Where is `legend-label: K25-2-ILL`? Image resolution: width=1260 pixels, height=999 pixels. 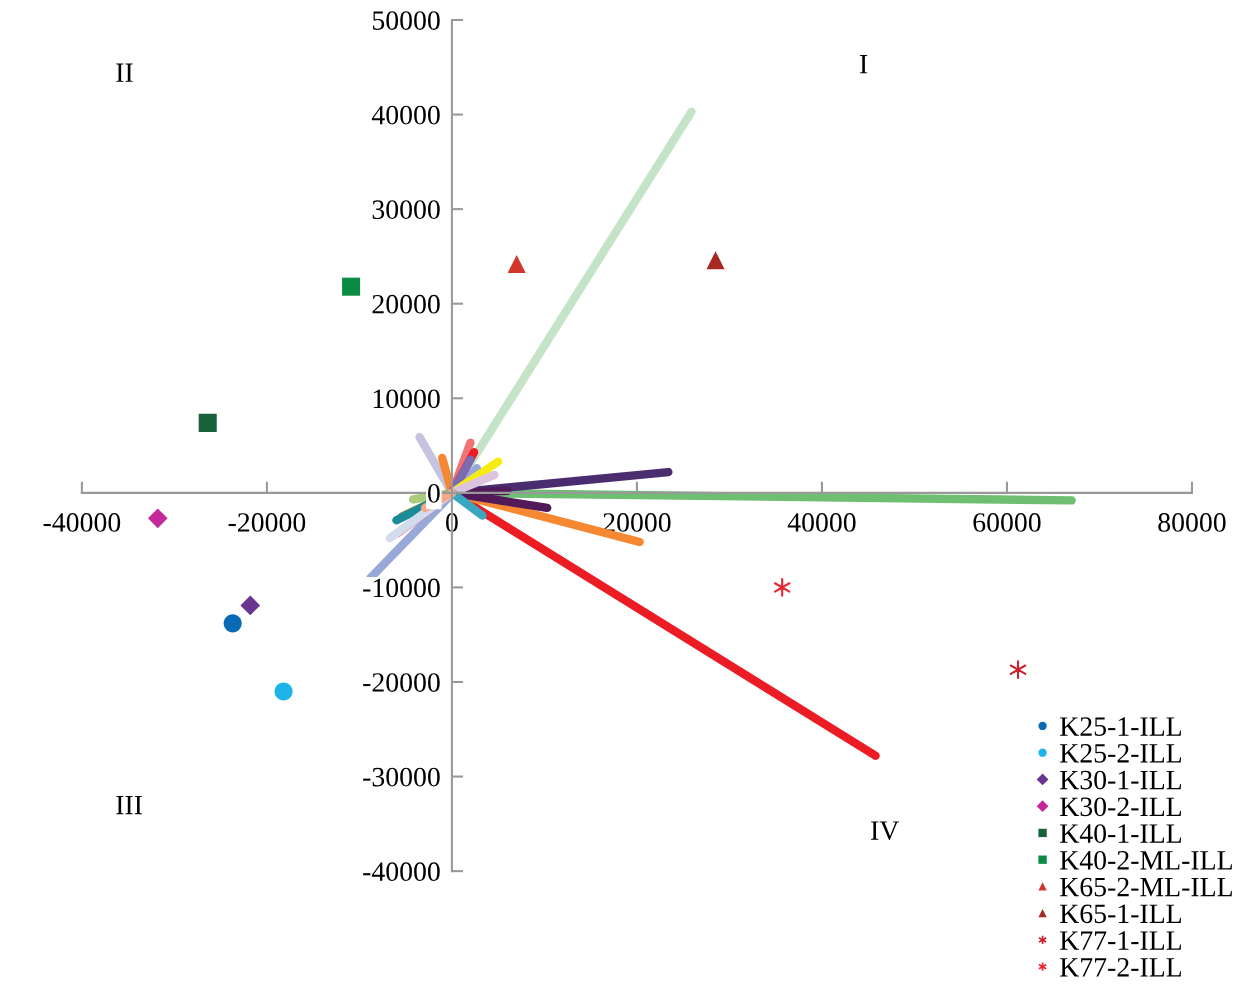 legend-label: K25-2-ILL is located at coordinates (1120, 753).